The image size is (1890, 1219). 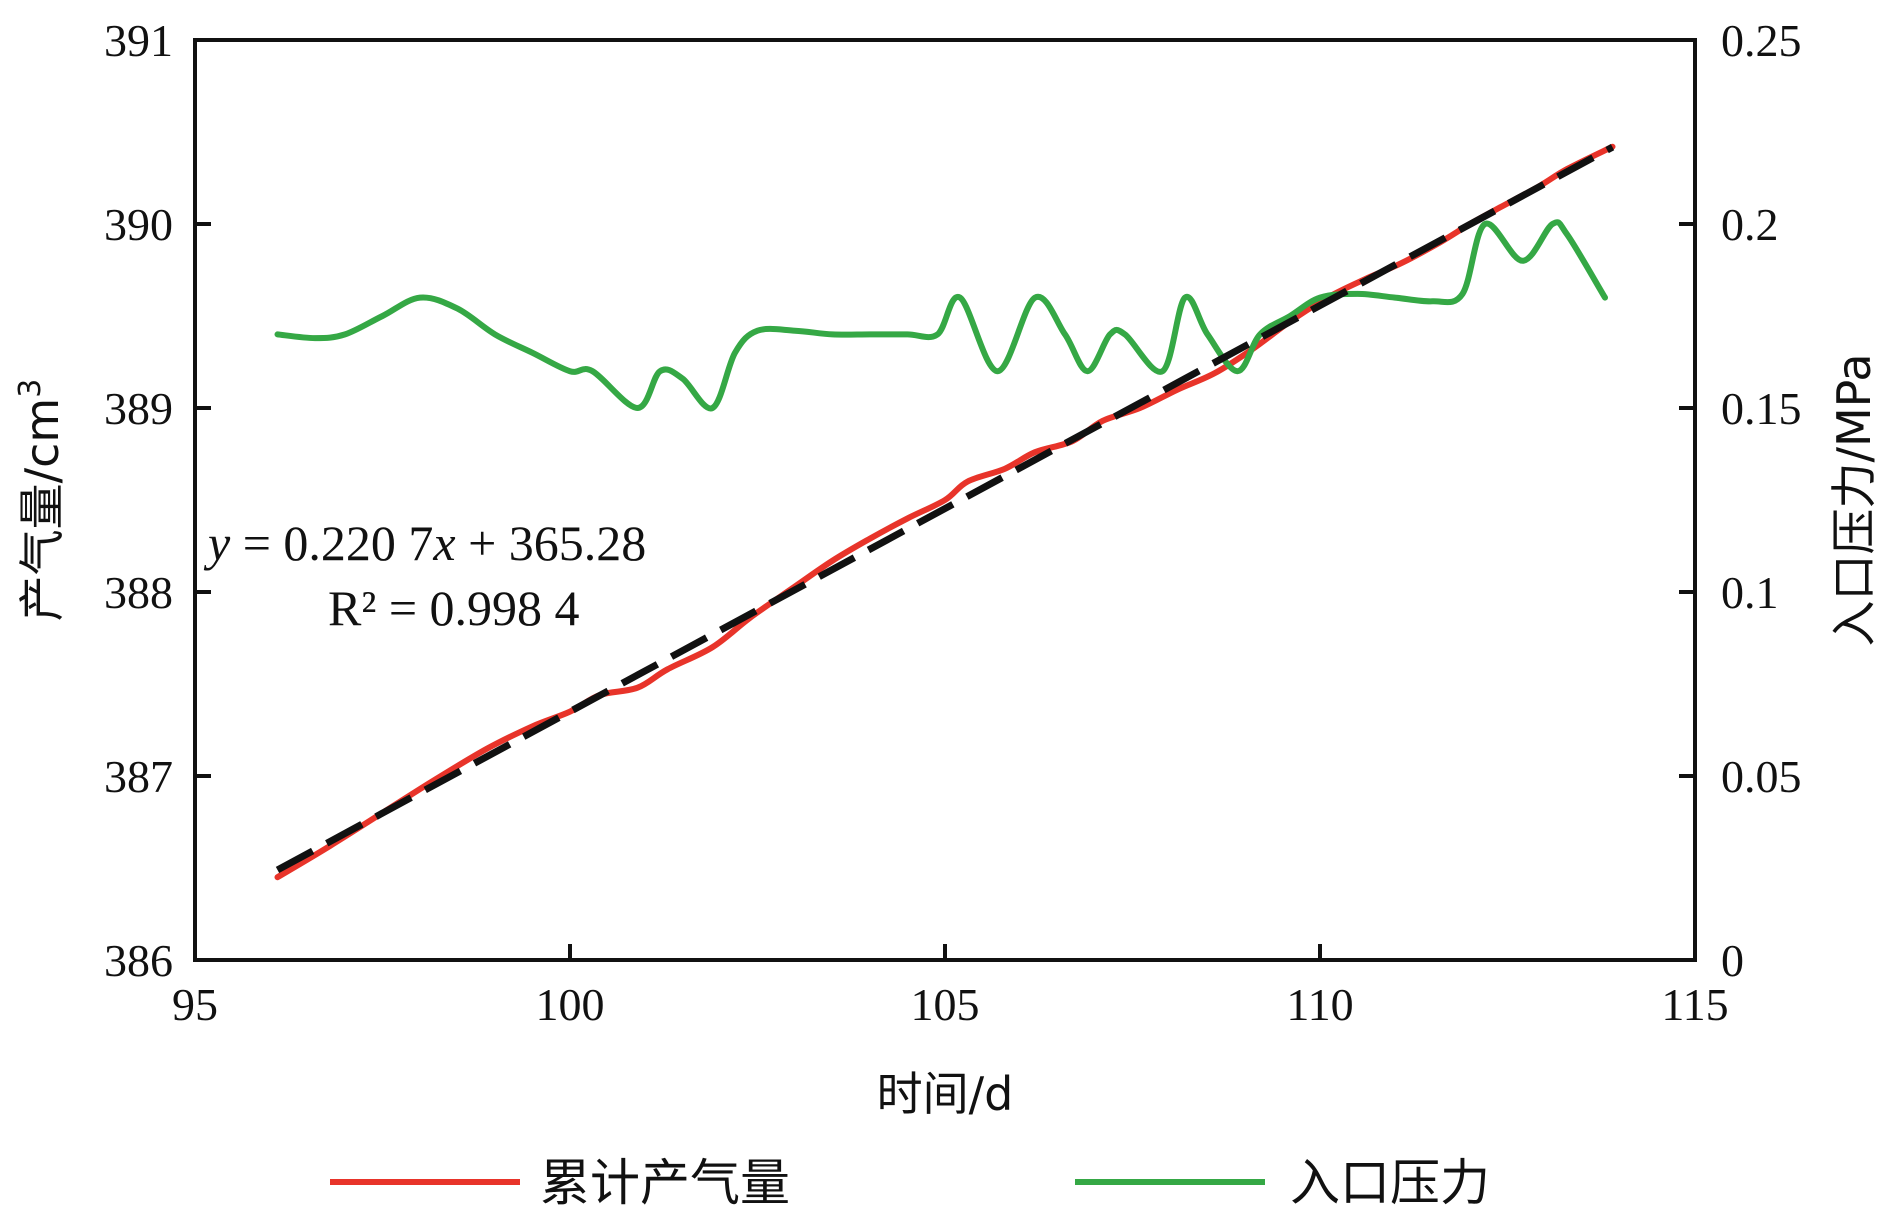 I want to click on y-left-tick-label: 386, so click(x=138, y=960).